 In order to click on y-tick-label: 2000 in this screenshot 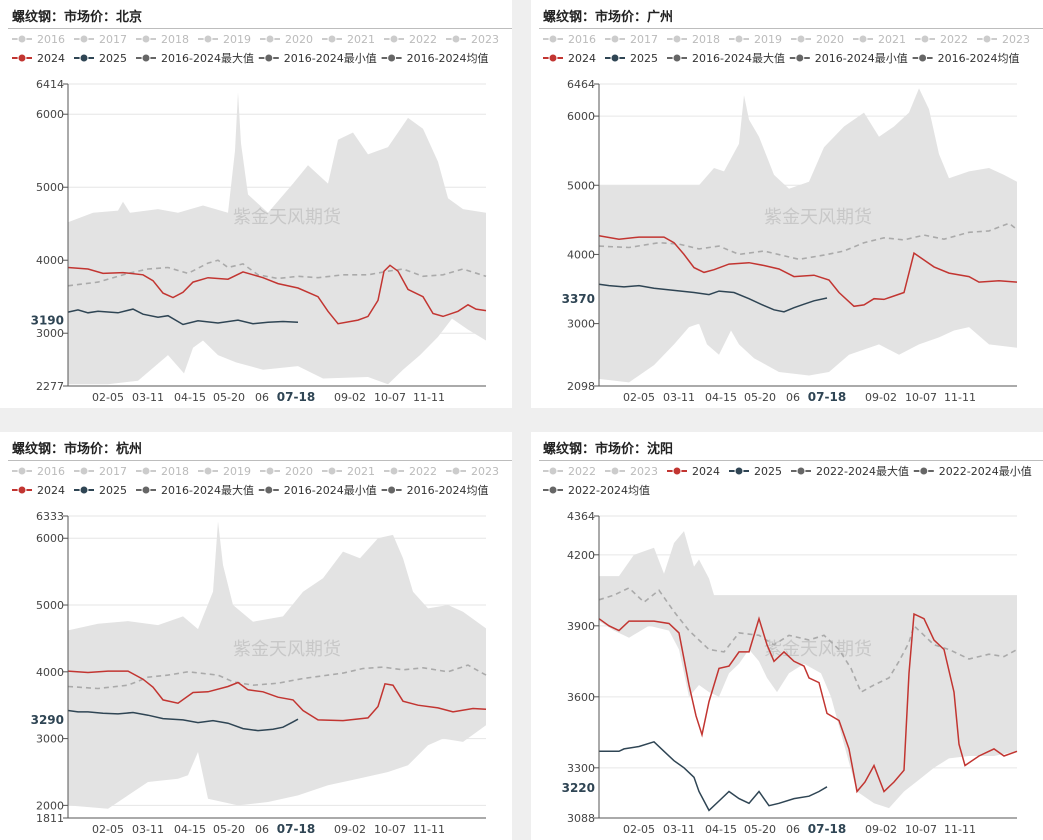, I will do `click(50, 805)`.